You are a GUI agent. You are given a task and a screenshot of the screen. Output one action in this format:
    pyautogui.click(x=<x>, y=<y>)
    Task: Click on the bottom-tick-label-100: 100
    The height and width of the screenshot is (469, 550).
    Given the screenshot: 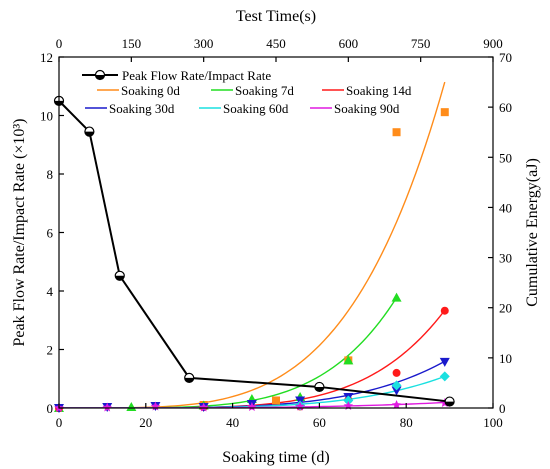 What is the action you would take?
    pyautogui.click(x=493, y=422)
    